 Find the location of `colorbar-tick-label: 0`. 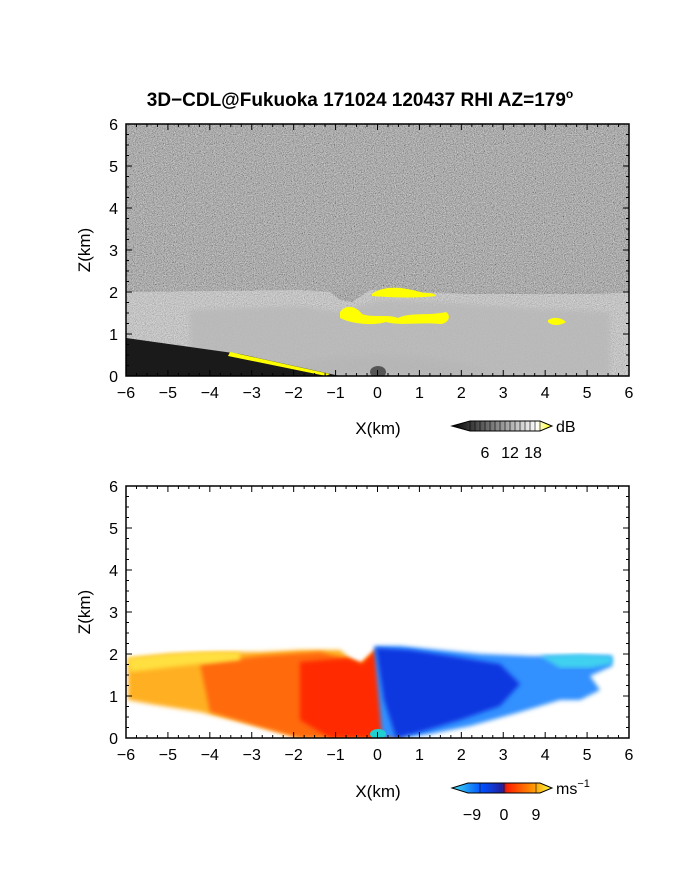

colorbar-tick-label: 0 is located at coordinates (504, 815).